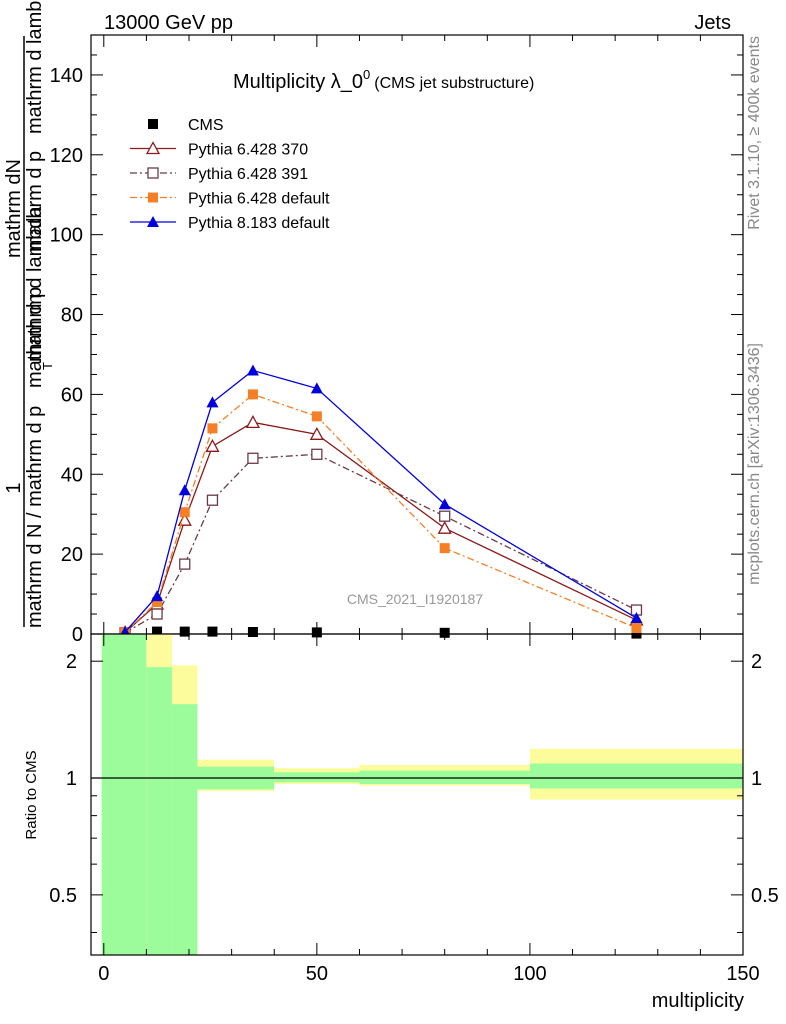  What do you see at coordinates (72, 475) in the screenshot?
I see `y-tick-label: 40` at bounding box center [72, 475].